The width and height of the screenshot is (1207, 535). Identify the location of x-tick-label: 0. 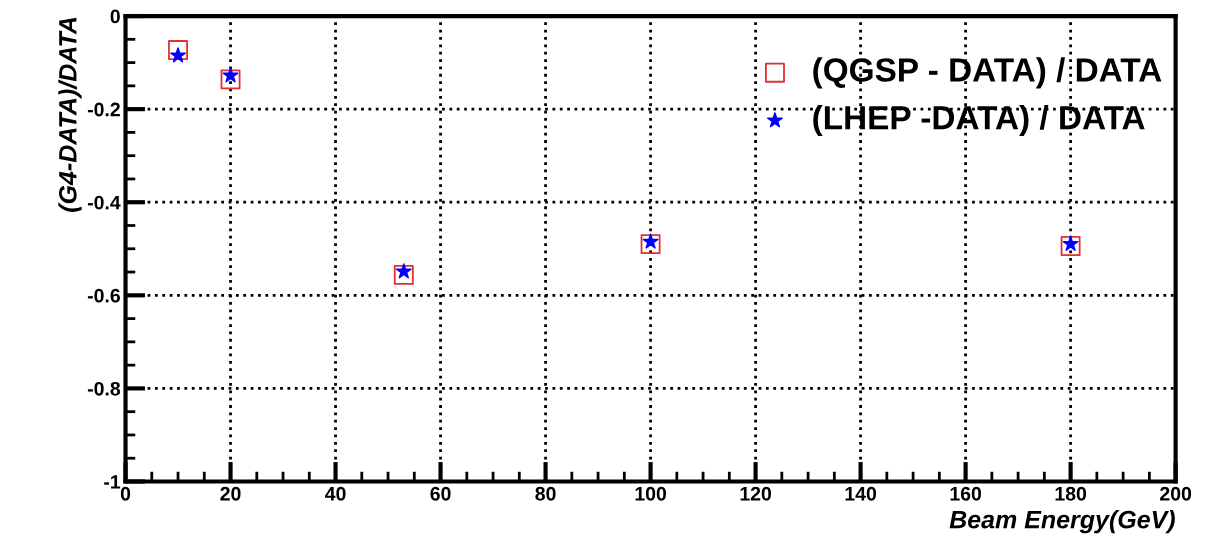
(125, 493).